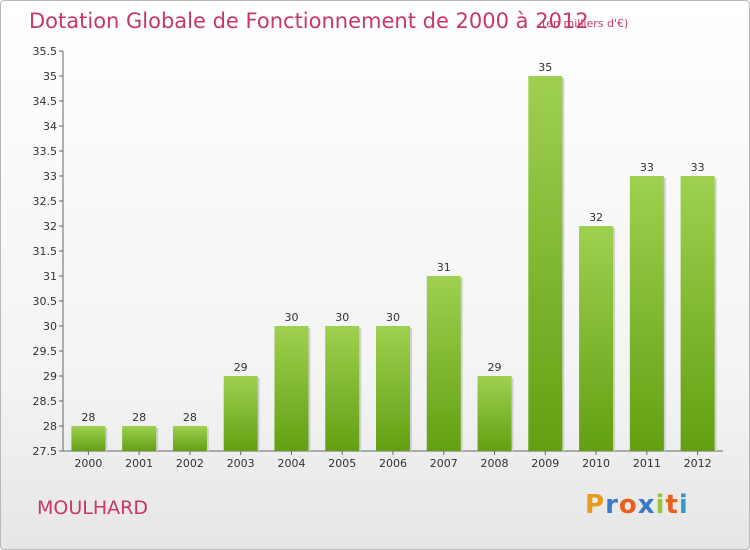  Describe the element at coordinates (45, 201) in the screenshot. I see `y-tick-label: 32.5` at that location.